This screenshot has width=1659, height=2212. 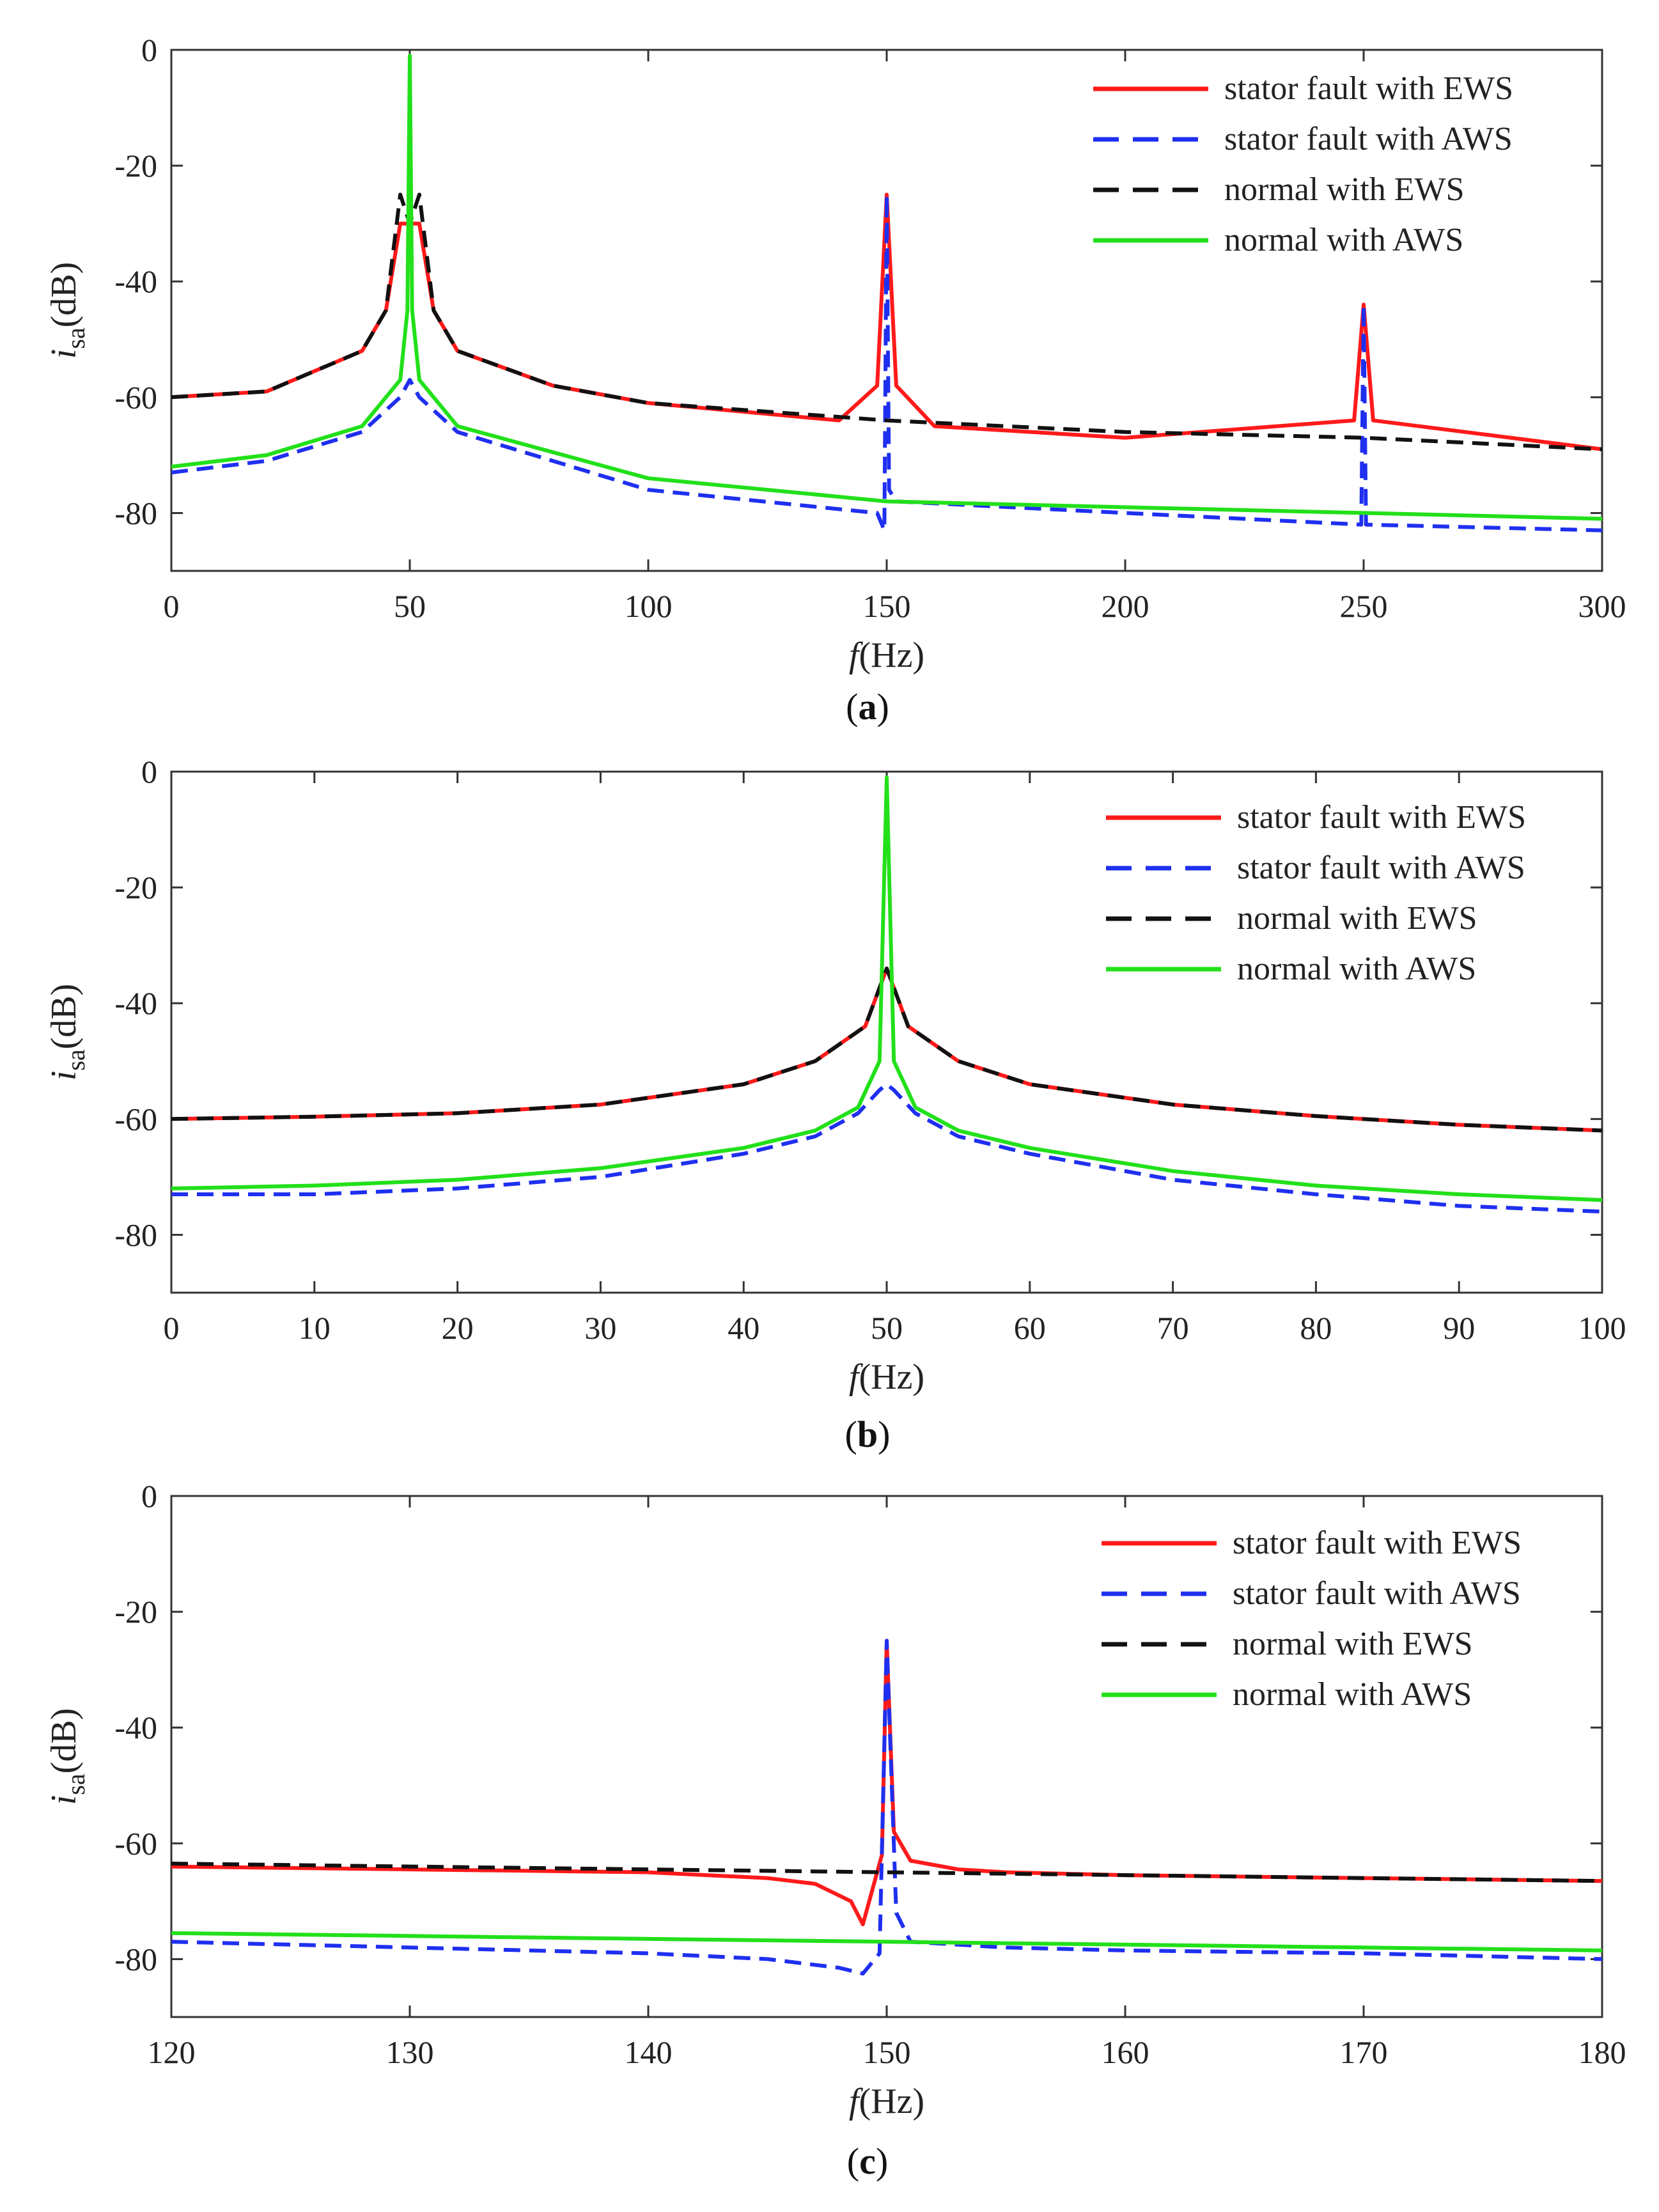 What do you see at coordinates (1364, 2052) in the screenshot?
I see `x-tick-label: 170` at bounding box center [1364, 2052].